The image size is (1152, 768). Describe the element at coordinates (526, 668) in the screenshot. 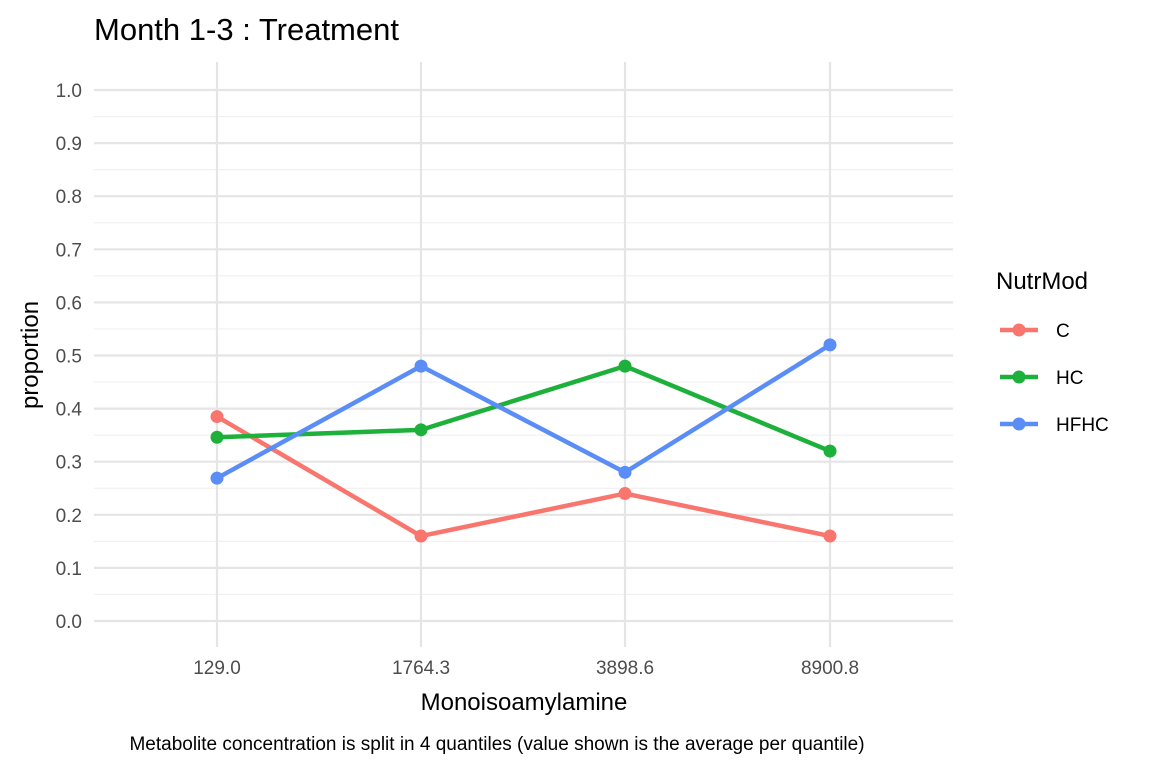

I see `x-axis-ticks: 129.0 1764.3 3898.6 8900.8` at that location.